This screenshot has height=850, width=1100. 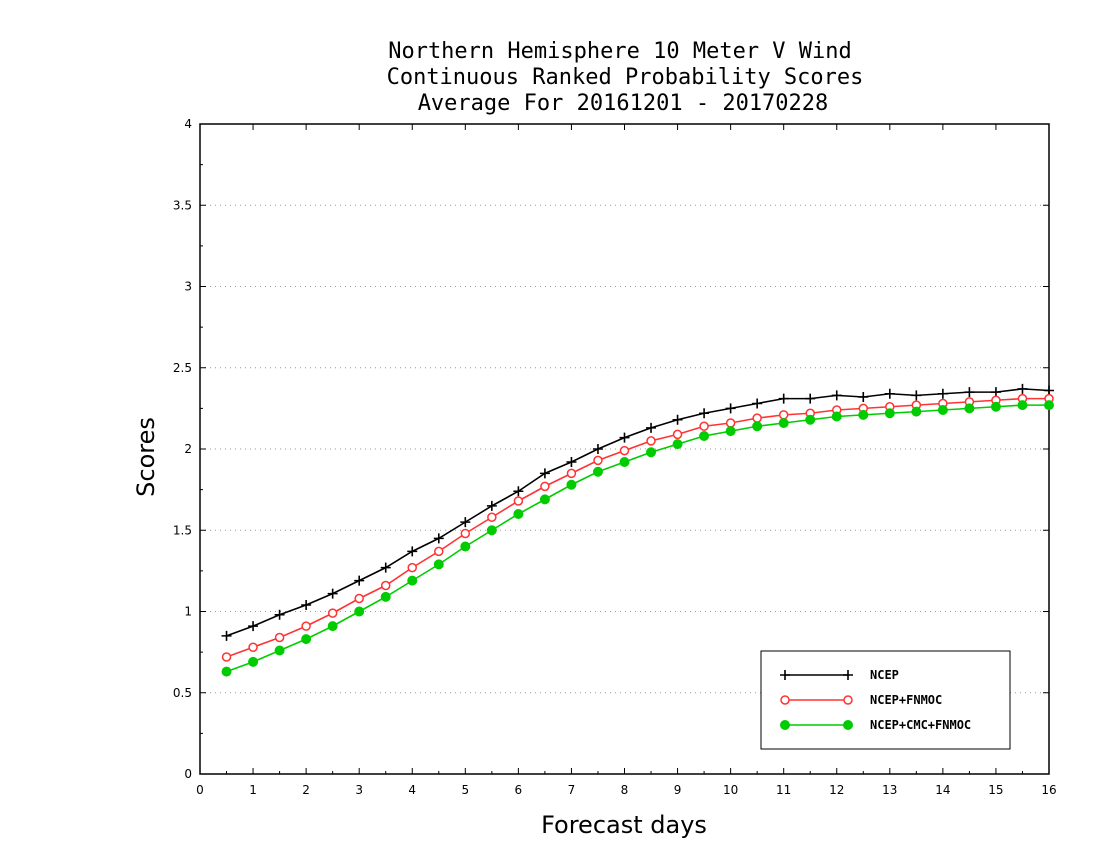 I want to click on x-tick-label-9: 9, so click(x=678, y=790).